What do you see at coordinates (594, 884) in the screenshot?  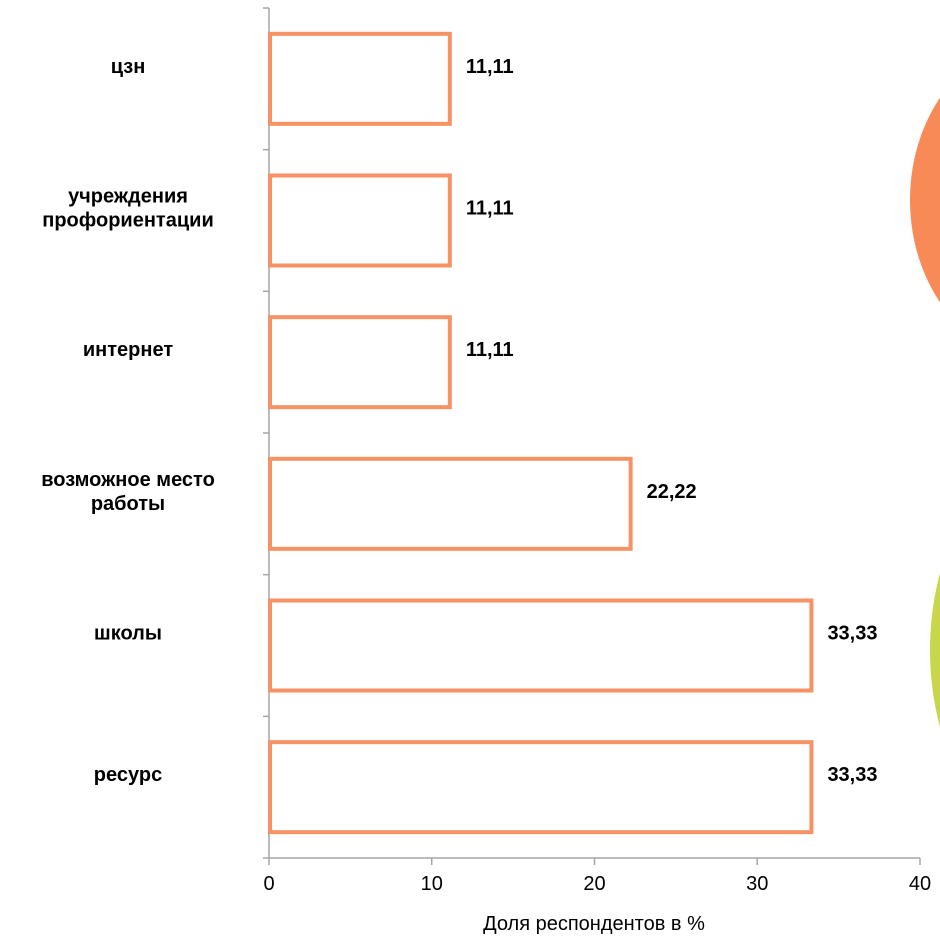 I see `x-tick-label: 20` at bounding box center [594, 884].